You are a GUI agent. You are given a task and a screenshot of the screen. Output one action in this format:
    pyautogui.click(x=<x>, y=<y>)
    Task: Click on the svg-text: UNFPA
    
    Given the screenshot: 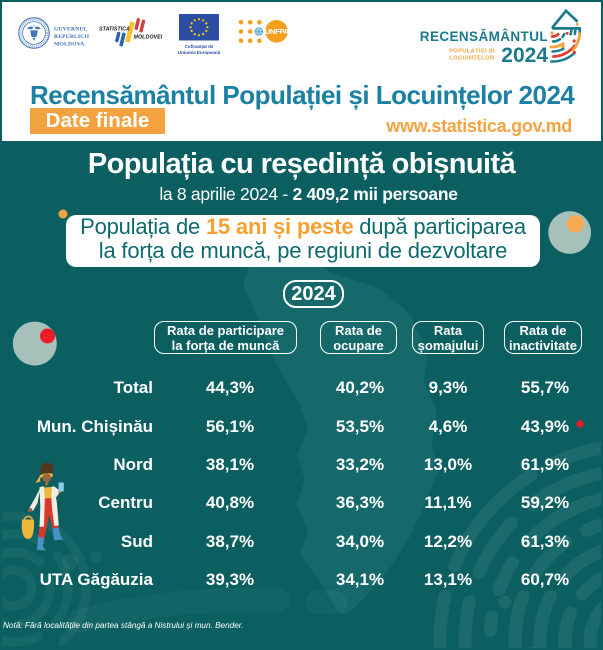 What is the action you would take?
    pyautogui.click(x=277, y=31)
    